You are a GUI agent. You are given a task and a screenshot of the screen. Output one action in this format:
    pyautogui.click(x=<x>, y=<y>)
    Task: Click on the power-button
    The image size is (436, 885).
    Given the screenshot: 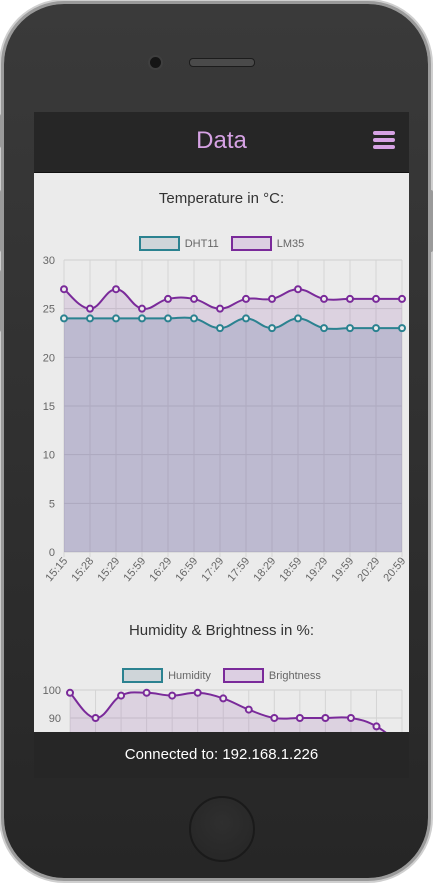 What is the action you would take?
    pyautogui.click(x=431, y=221)
    